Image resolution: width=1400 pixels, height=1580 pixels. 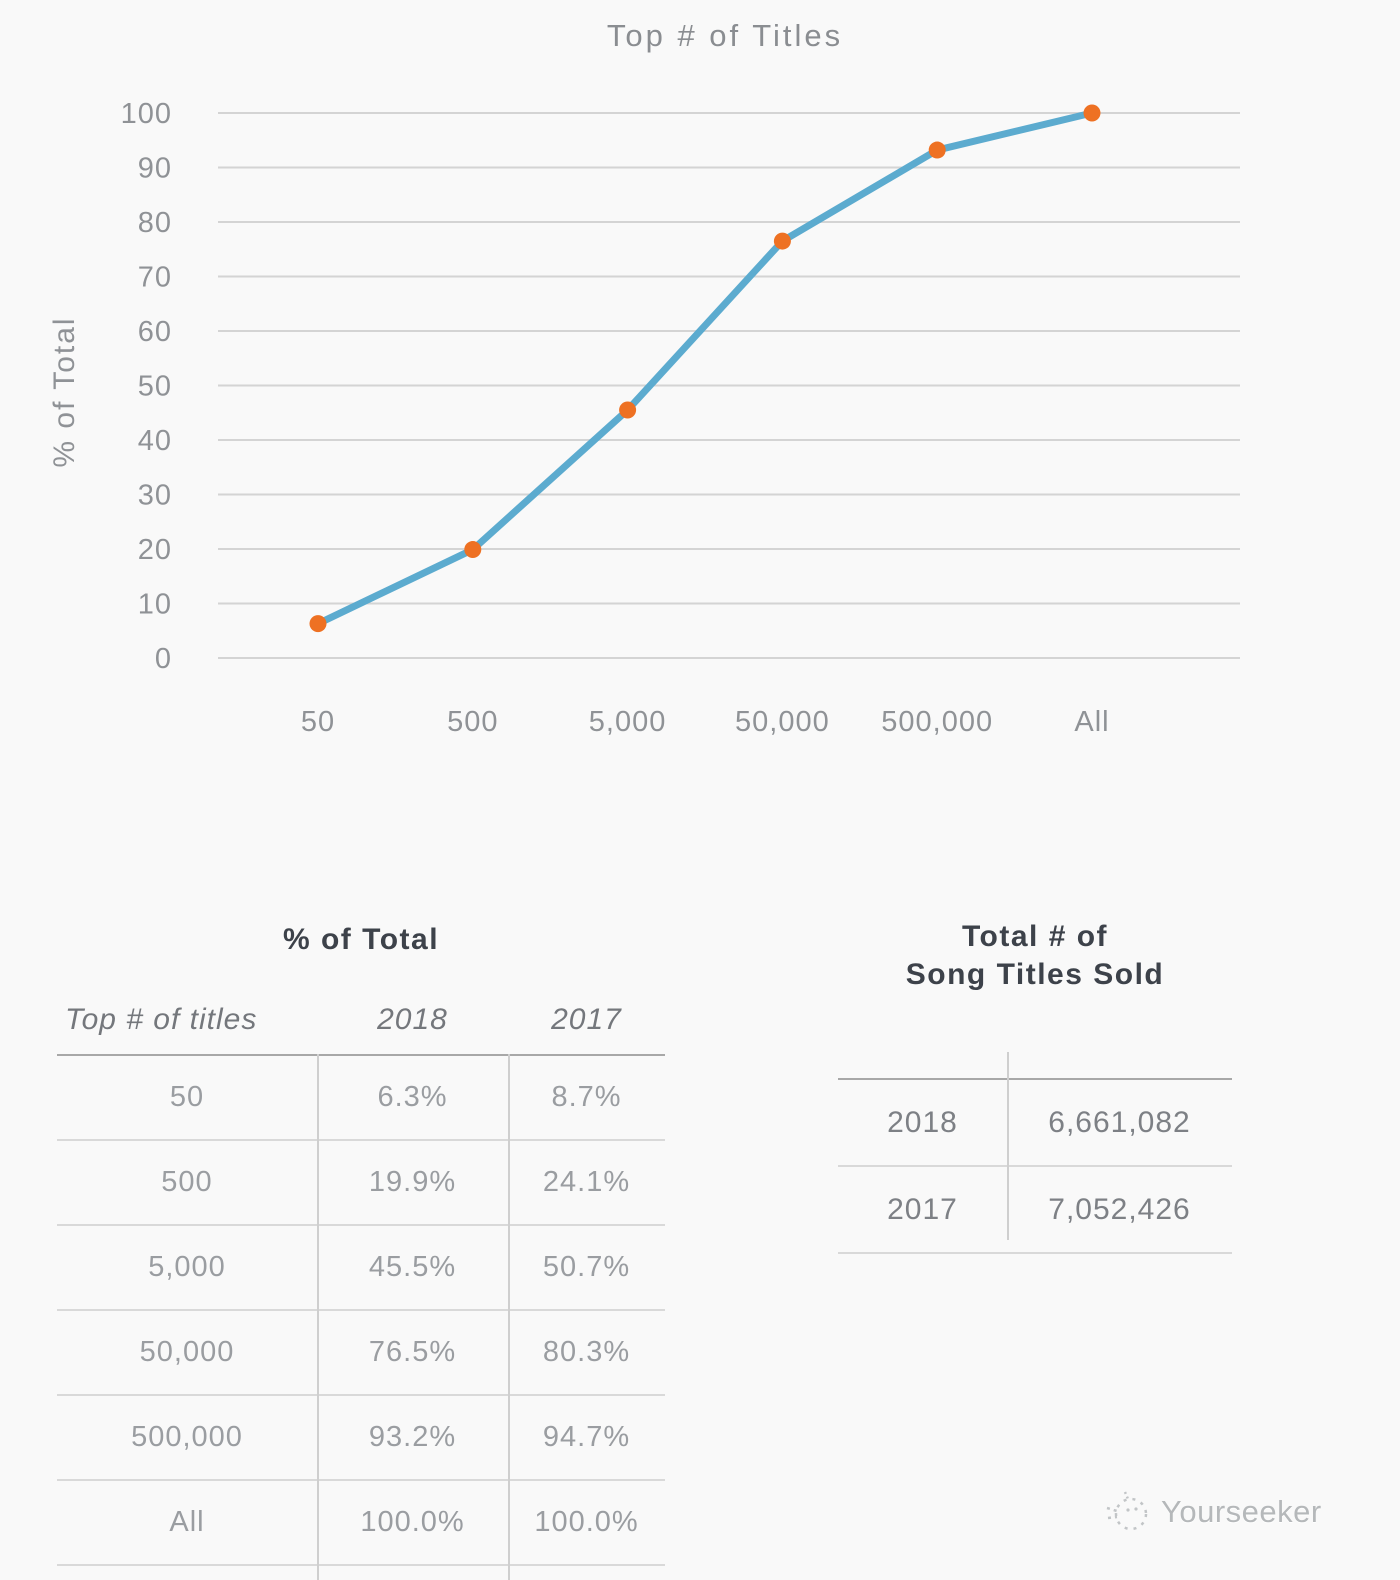 I want to click on x-tick-label: All, so click(x=1091, y=722).